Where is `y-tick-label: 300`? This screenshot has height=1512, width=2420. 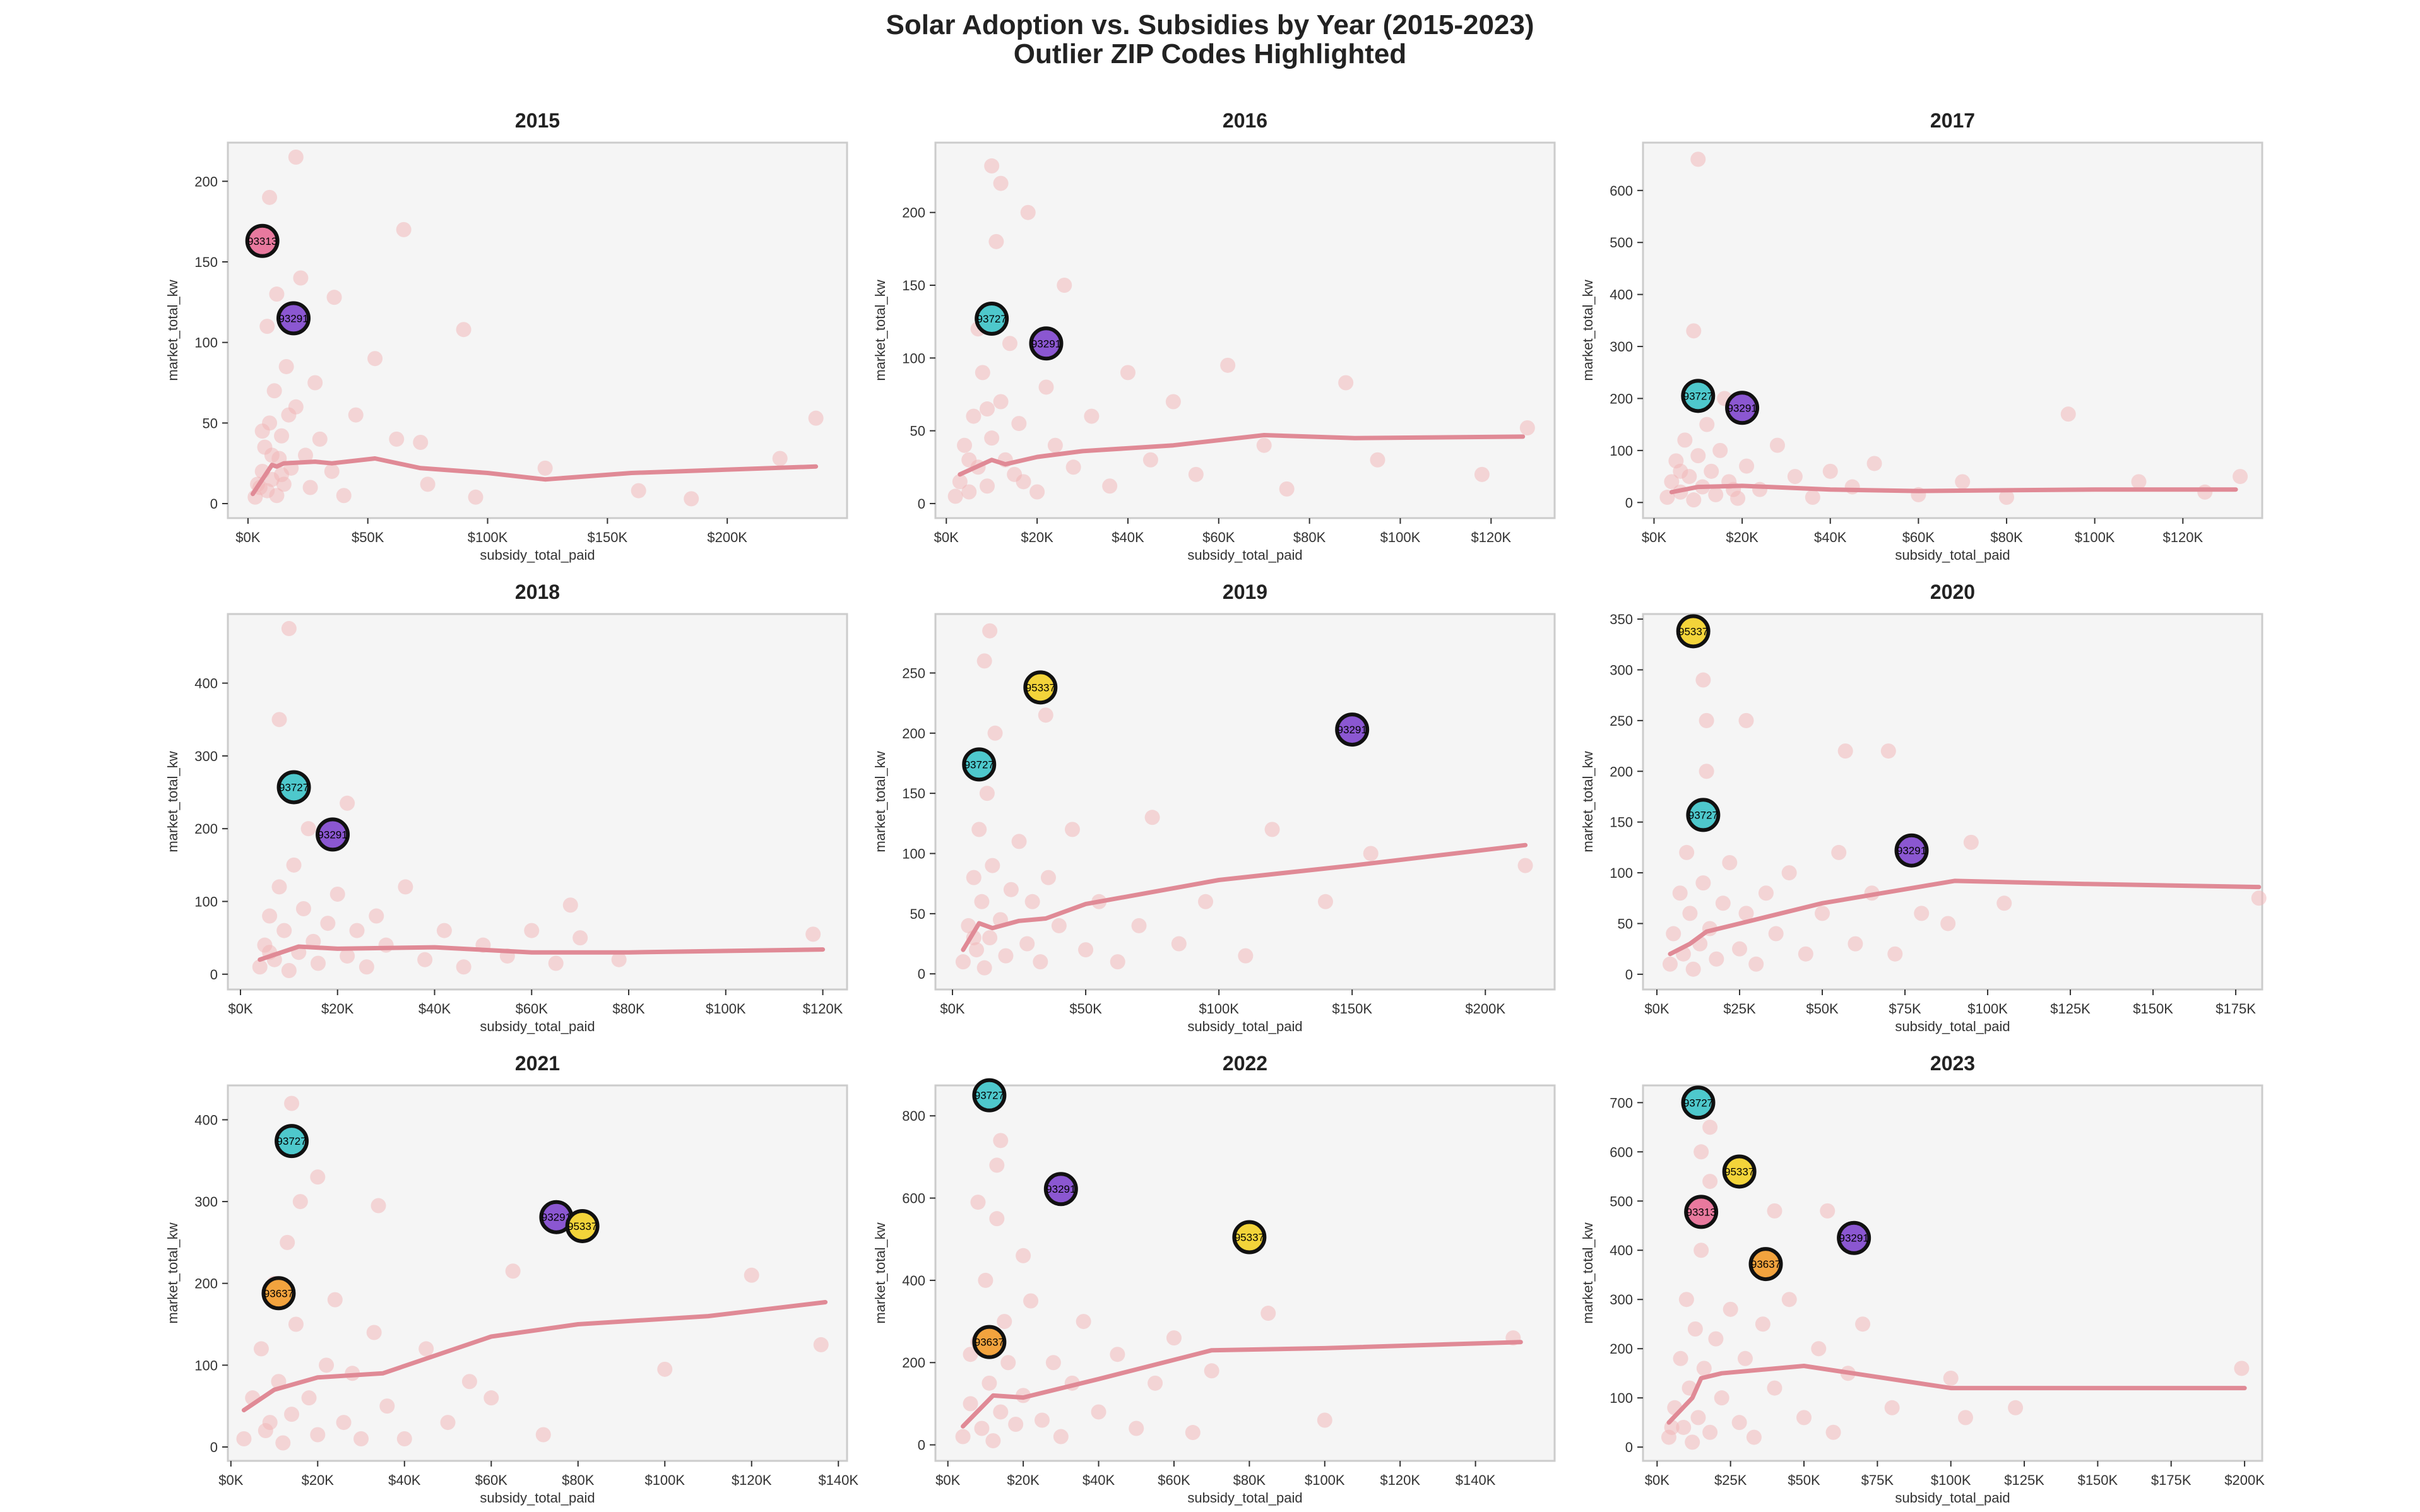
y-tick-label: 300 is located at coordinates (1621, 347).